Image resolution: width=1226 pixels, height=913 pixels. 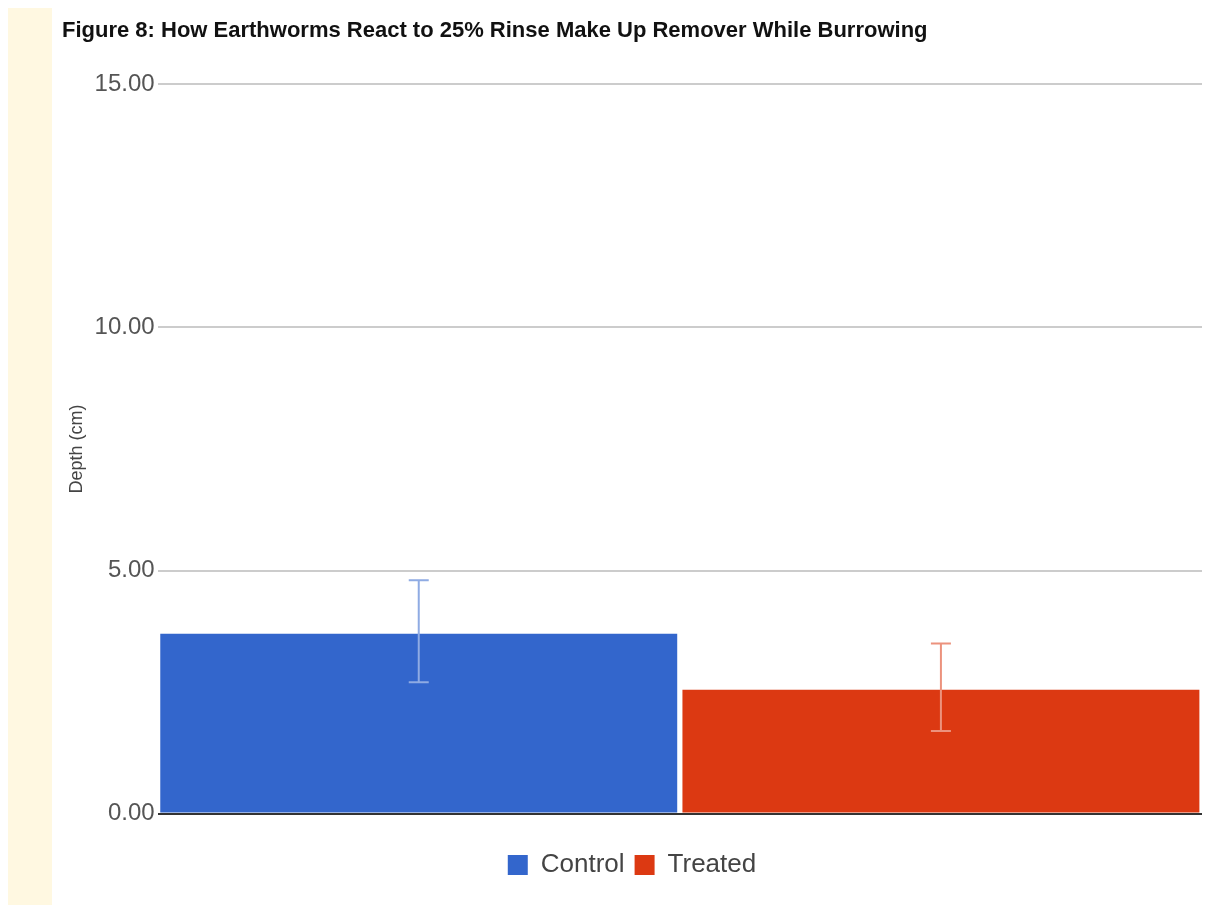 I want to click on y-tick-label: 0.00, so click(x=131, y=812).